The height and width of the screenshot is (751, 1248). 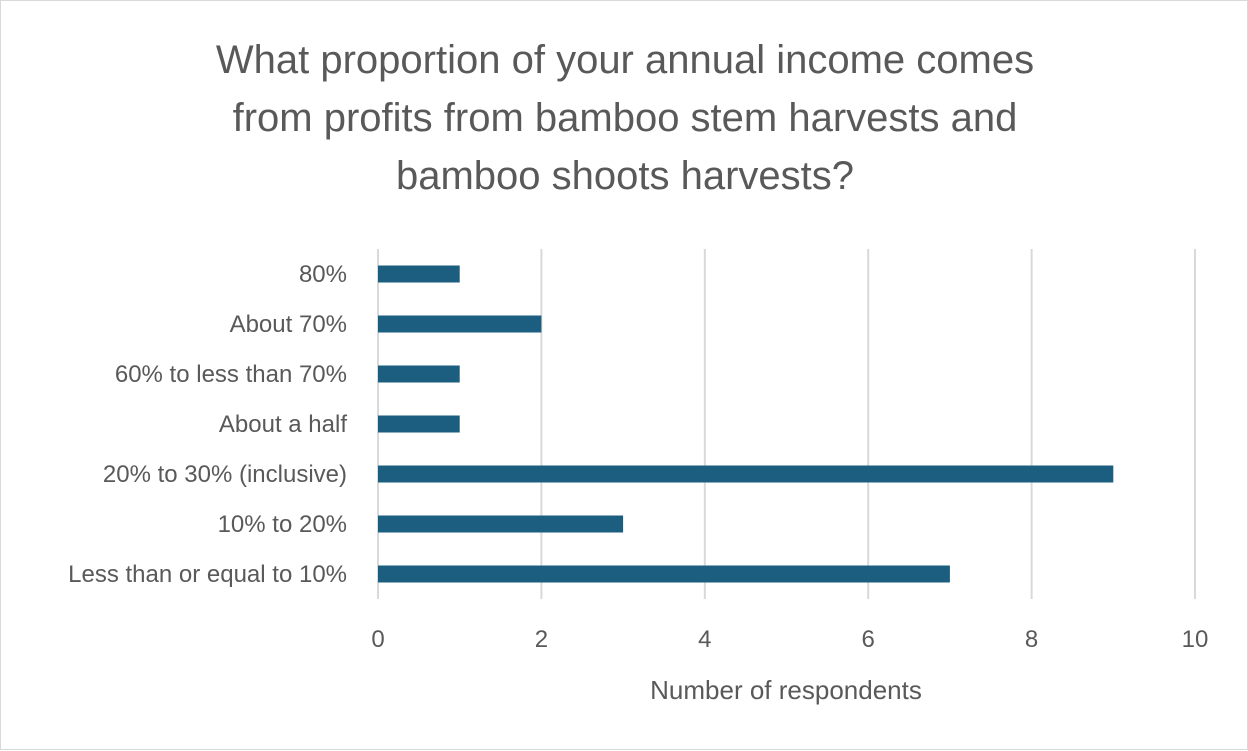 I want to click on chart-title-line-3: bamboo shoots harvests?, so click(x=625, y=176).